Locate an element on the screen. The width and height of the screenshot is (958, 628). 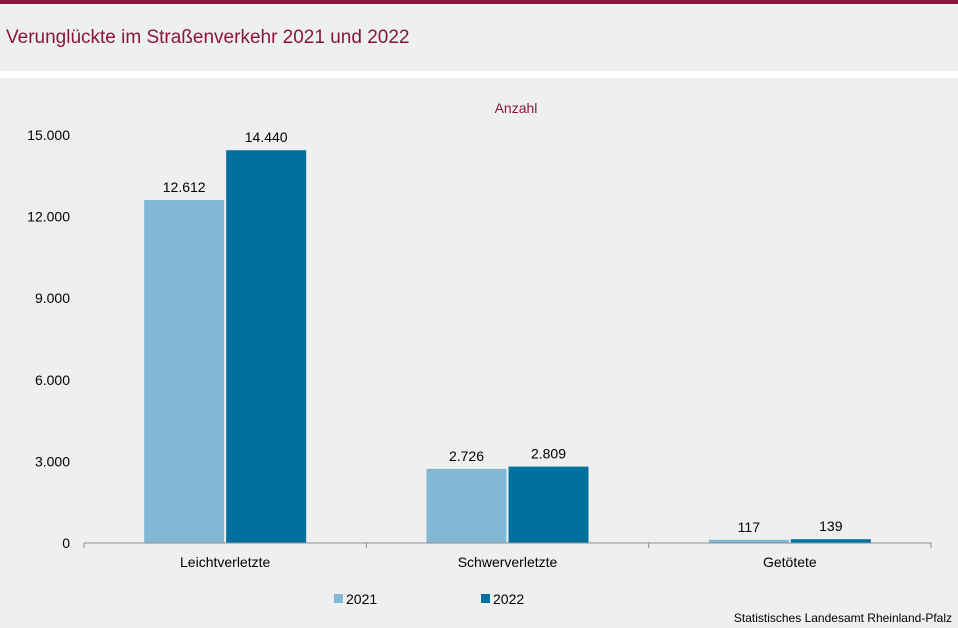
x-tick-label: Schwerverletzte is located at coordinates (508, 562).